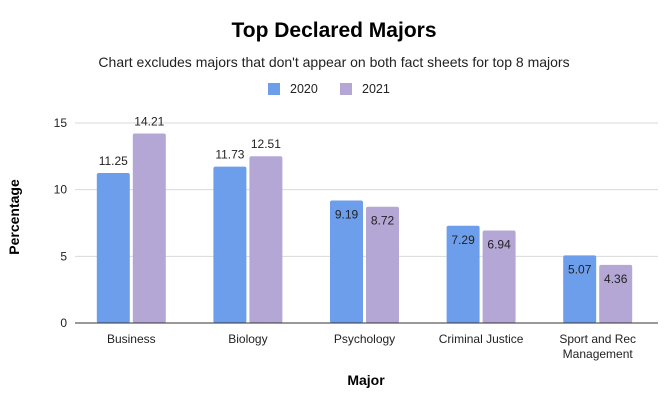 This screenshot has height=407, width=668. What do you see at coordinates (61, 190) in the screenshot?
I see `y-tick-label: 10` at bounding box center [61, 190].